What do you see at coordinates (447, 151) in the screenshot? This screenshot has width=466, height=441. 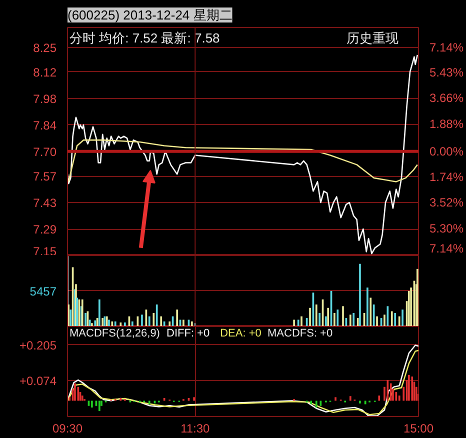 I see `y2-tick-label: 0.00%` at bounding box center [447, 151].